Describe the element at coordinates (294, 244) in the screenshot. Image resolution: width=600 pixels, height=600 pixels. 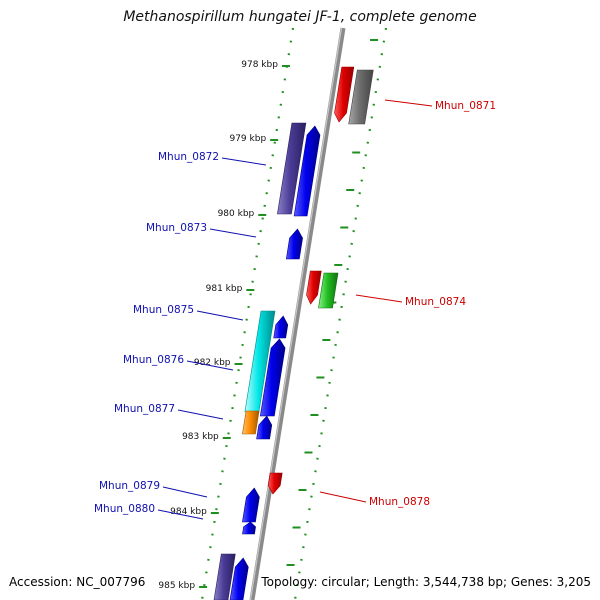
I see `gene-mhun-0873-arrow` at that location.